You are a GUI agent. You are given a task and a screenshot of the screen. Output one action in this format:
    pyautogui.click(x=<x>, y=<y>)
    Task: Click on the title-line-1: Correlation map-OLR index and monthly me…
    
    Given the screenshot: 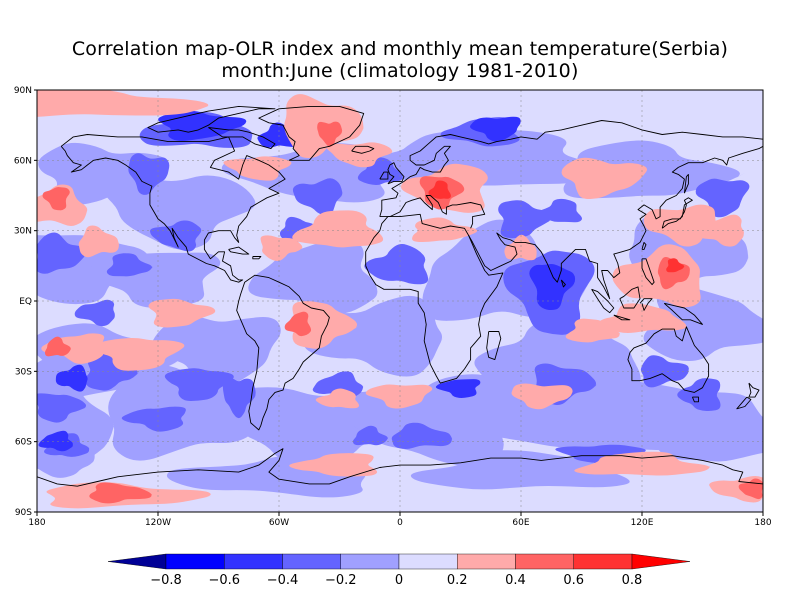 What is the action you would take?
    pyautogui.click(x=400, y=49)
    